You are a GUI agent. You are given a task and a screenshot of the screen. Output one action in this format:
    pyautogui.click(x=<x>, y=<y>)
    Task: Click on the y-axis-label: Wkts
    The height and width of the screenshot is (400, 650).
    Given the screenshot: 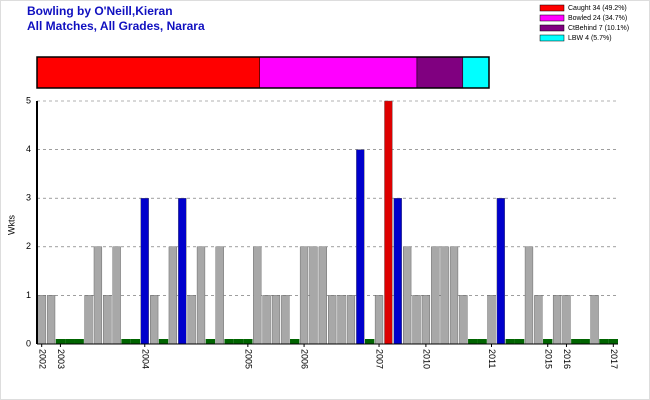 What is the action you would take?
    pyautogui.click(x=11, y=225)
    